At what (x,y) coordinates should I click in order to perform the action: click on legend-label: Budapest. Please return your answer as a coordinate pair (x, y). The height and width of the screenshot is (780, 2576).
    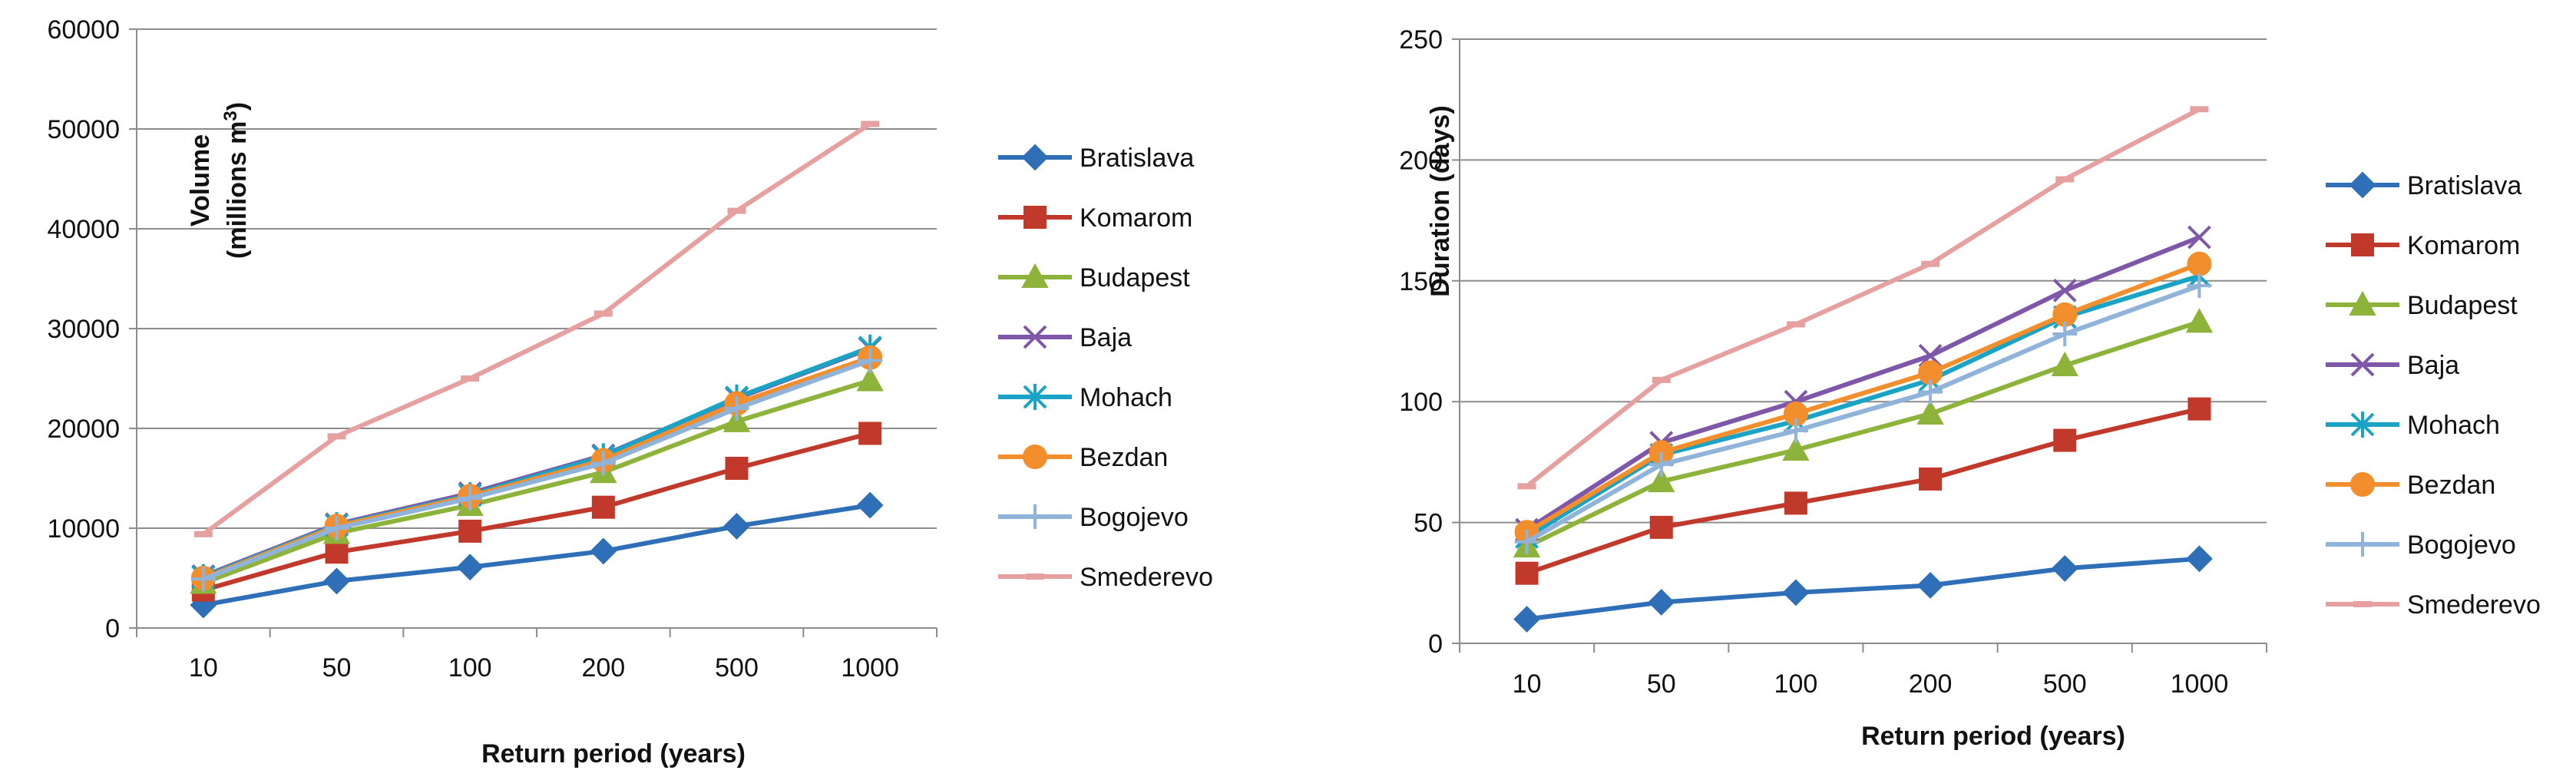
    Looking at the image, I should click on (2462, 305).